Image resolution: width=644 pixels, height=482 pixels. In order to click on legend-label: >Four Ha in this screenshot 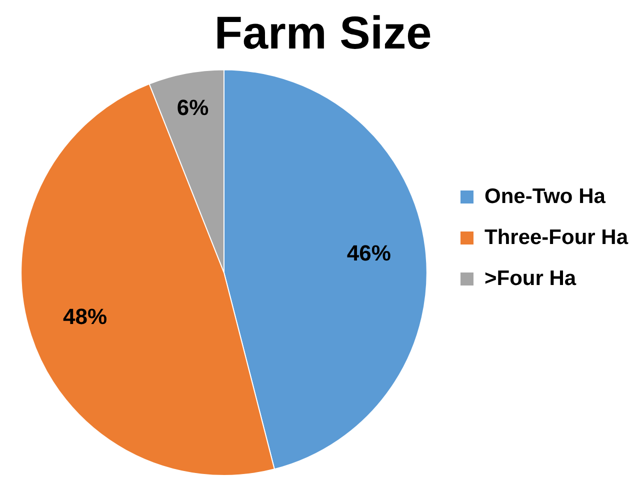, I will do `click(530, 278)`.